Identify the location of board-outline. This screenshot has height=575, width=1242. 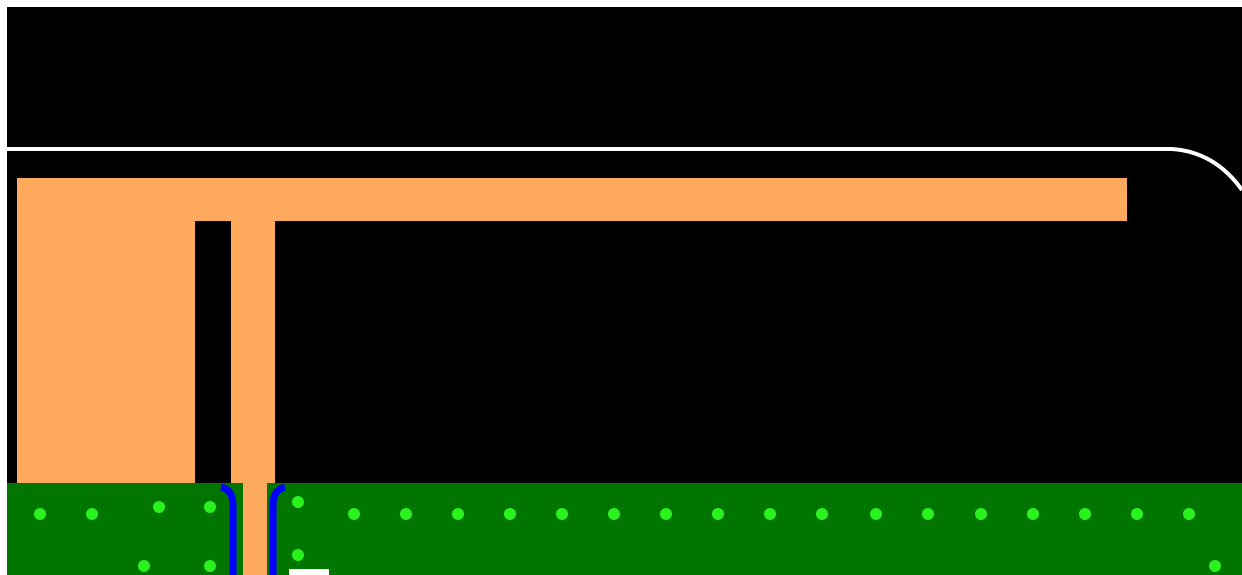
(624, 169).